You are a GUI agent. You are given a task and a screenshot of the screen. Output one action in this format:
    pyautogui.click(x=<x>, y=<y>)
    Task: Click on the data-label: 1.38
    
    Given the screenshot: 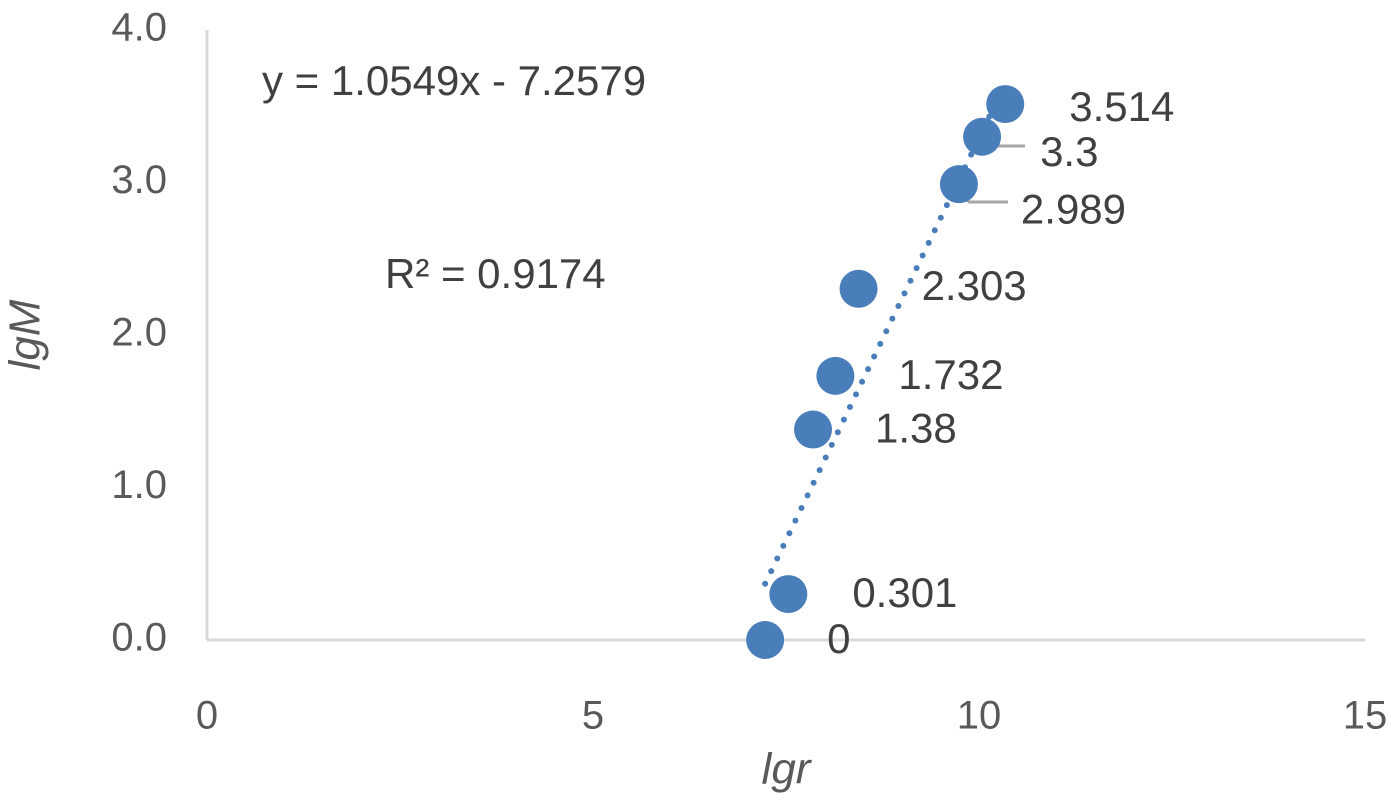 What is the action you would take?
    pyautogui.click(x=916, y=428)
    